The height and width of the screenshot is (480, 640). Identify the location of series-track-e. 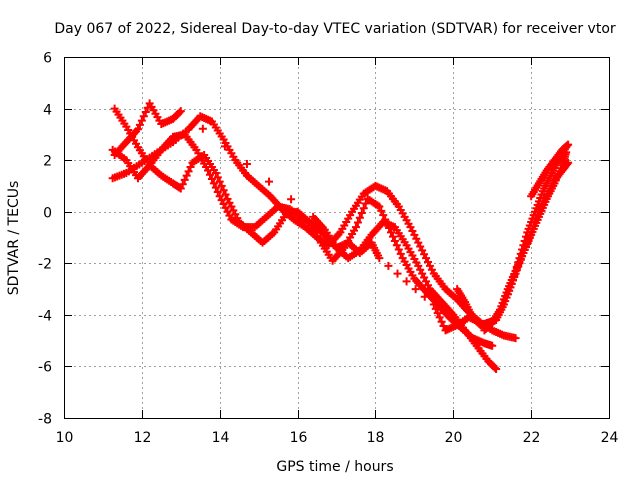
(512, 236).